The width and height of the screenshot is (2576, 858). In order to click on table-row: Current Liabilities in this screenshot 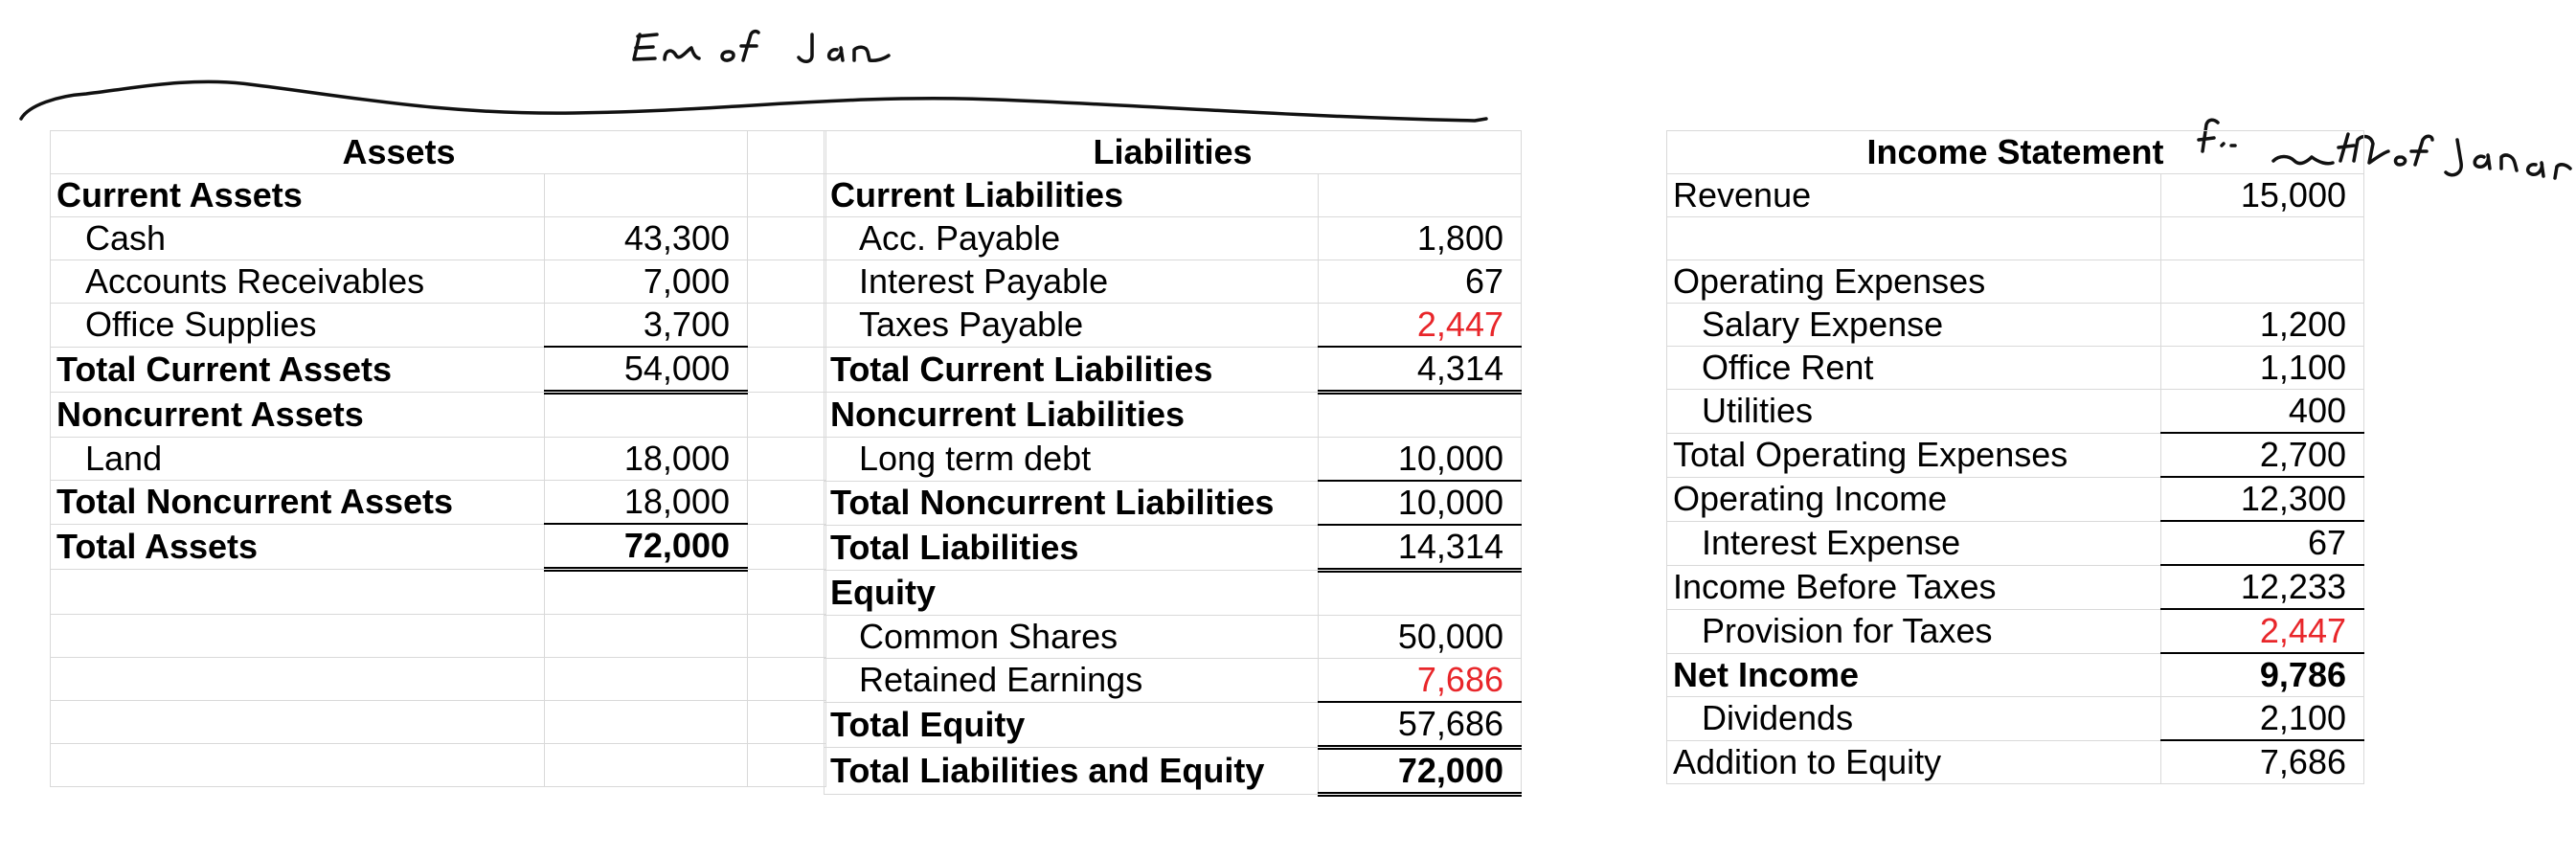, I will do `click(1173, 195)`.